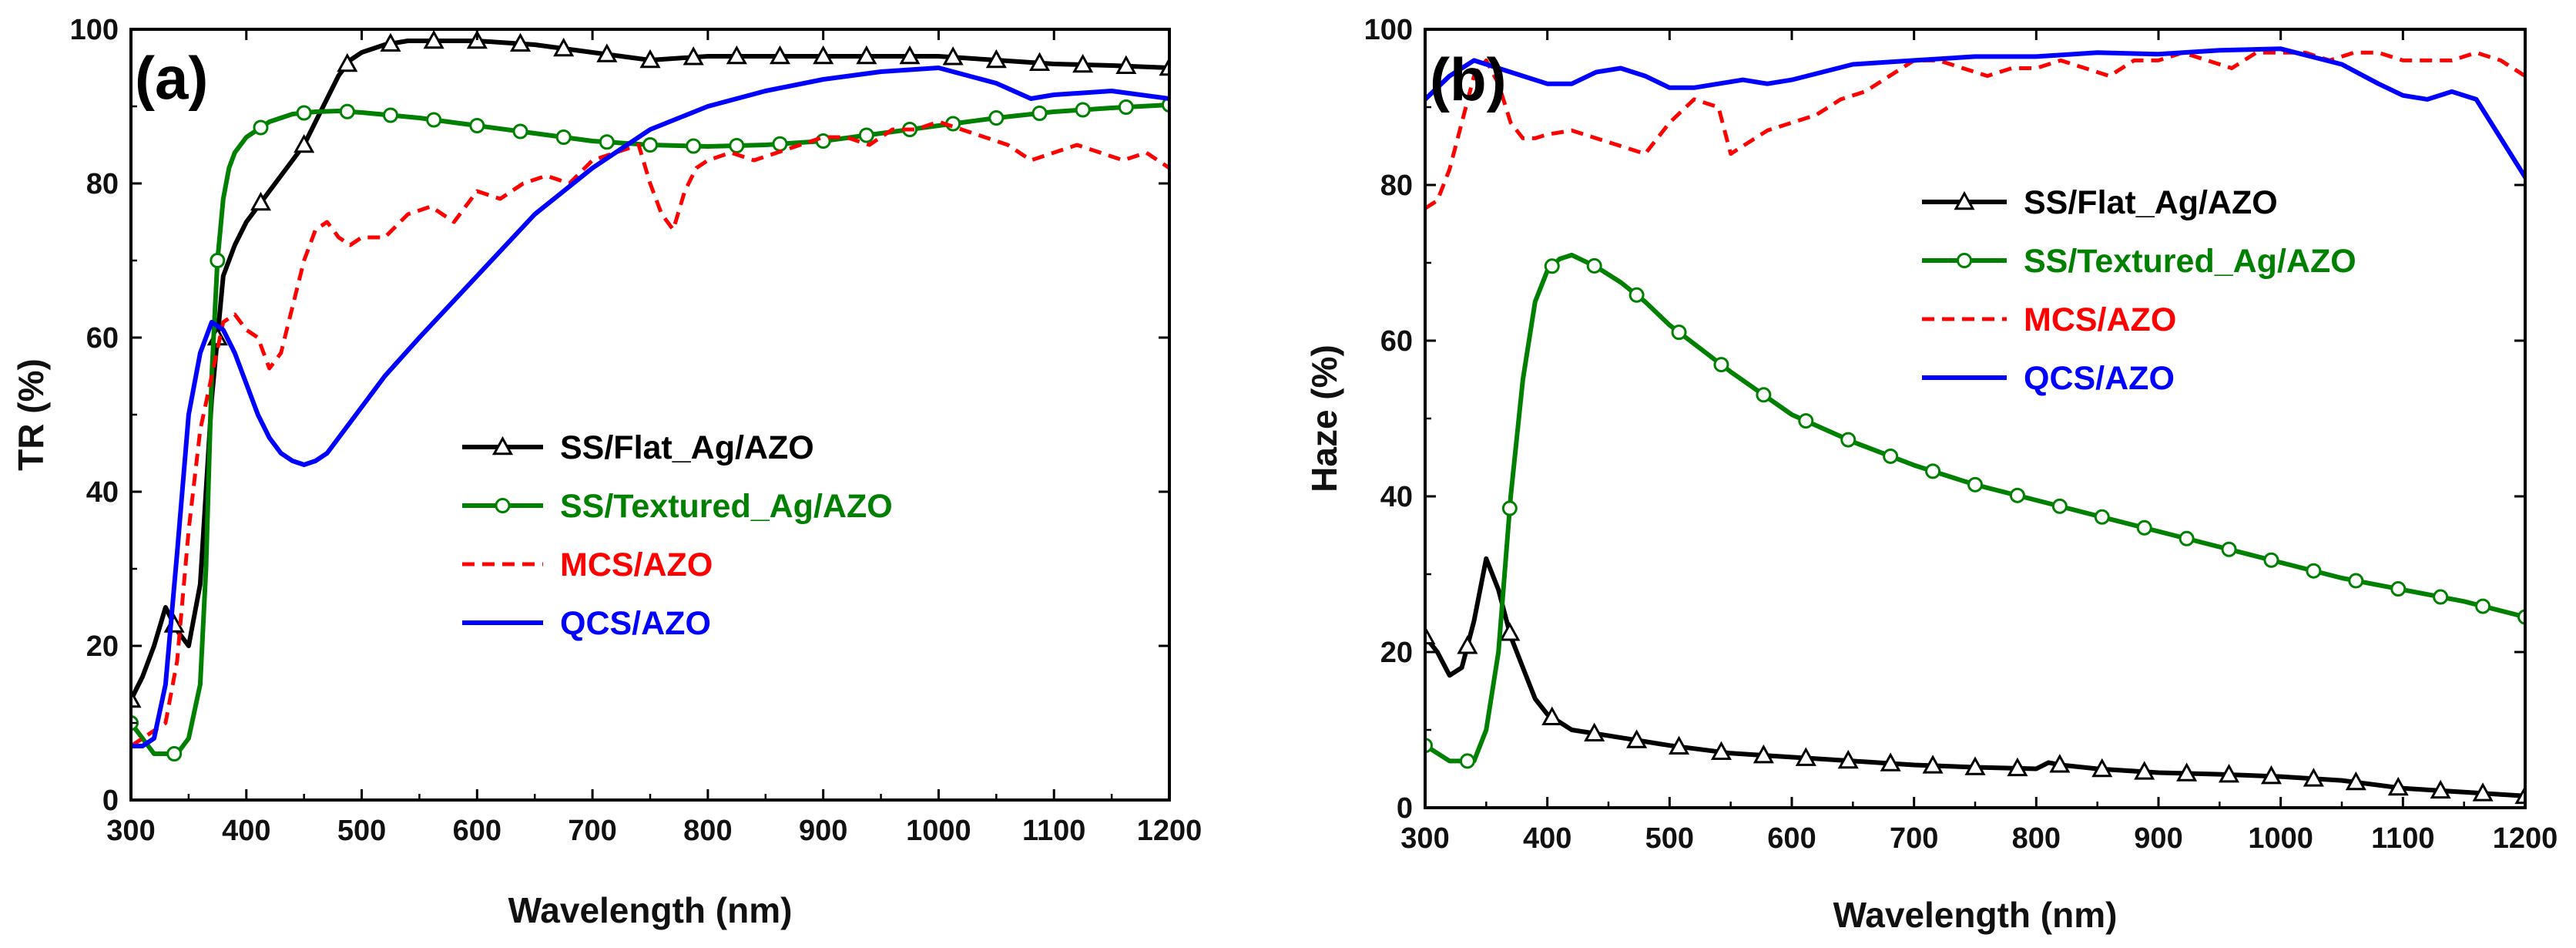 This screenshot has height=948, width=2576. What do you see at coordinates (938, 831) in the screenshot?
I see `panel-a-xtick-label: 1000` at bounding box center [938, 831].